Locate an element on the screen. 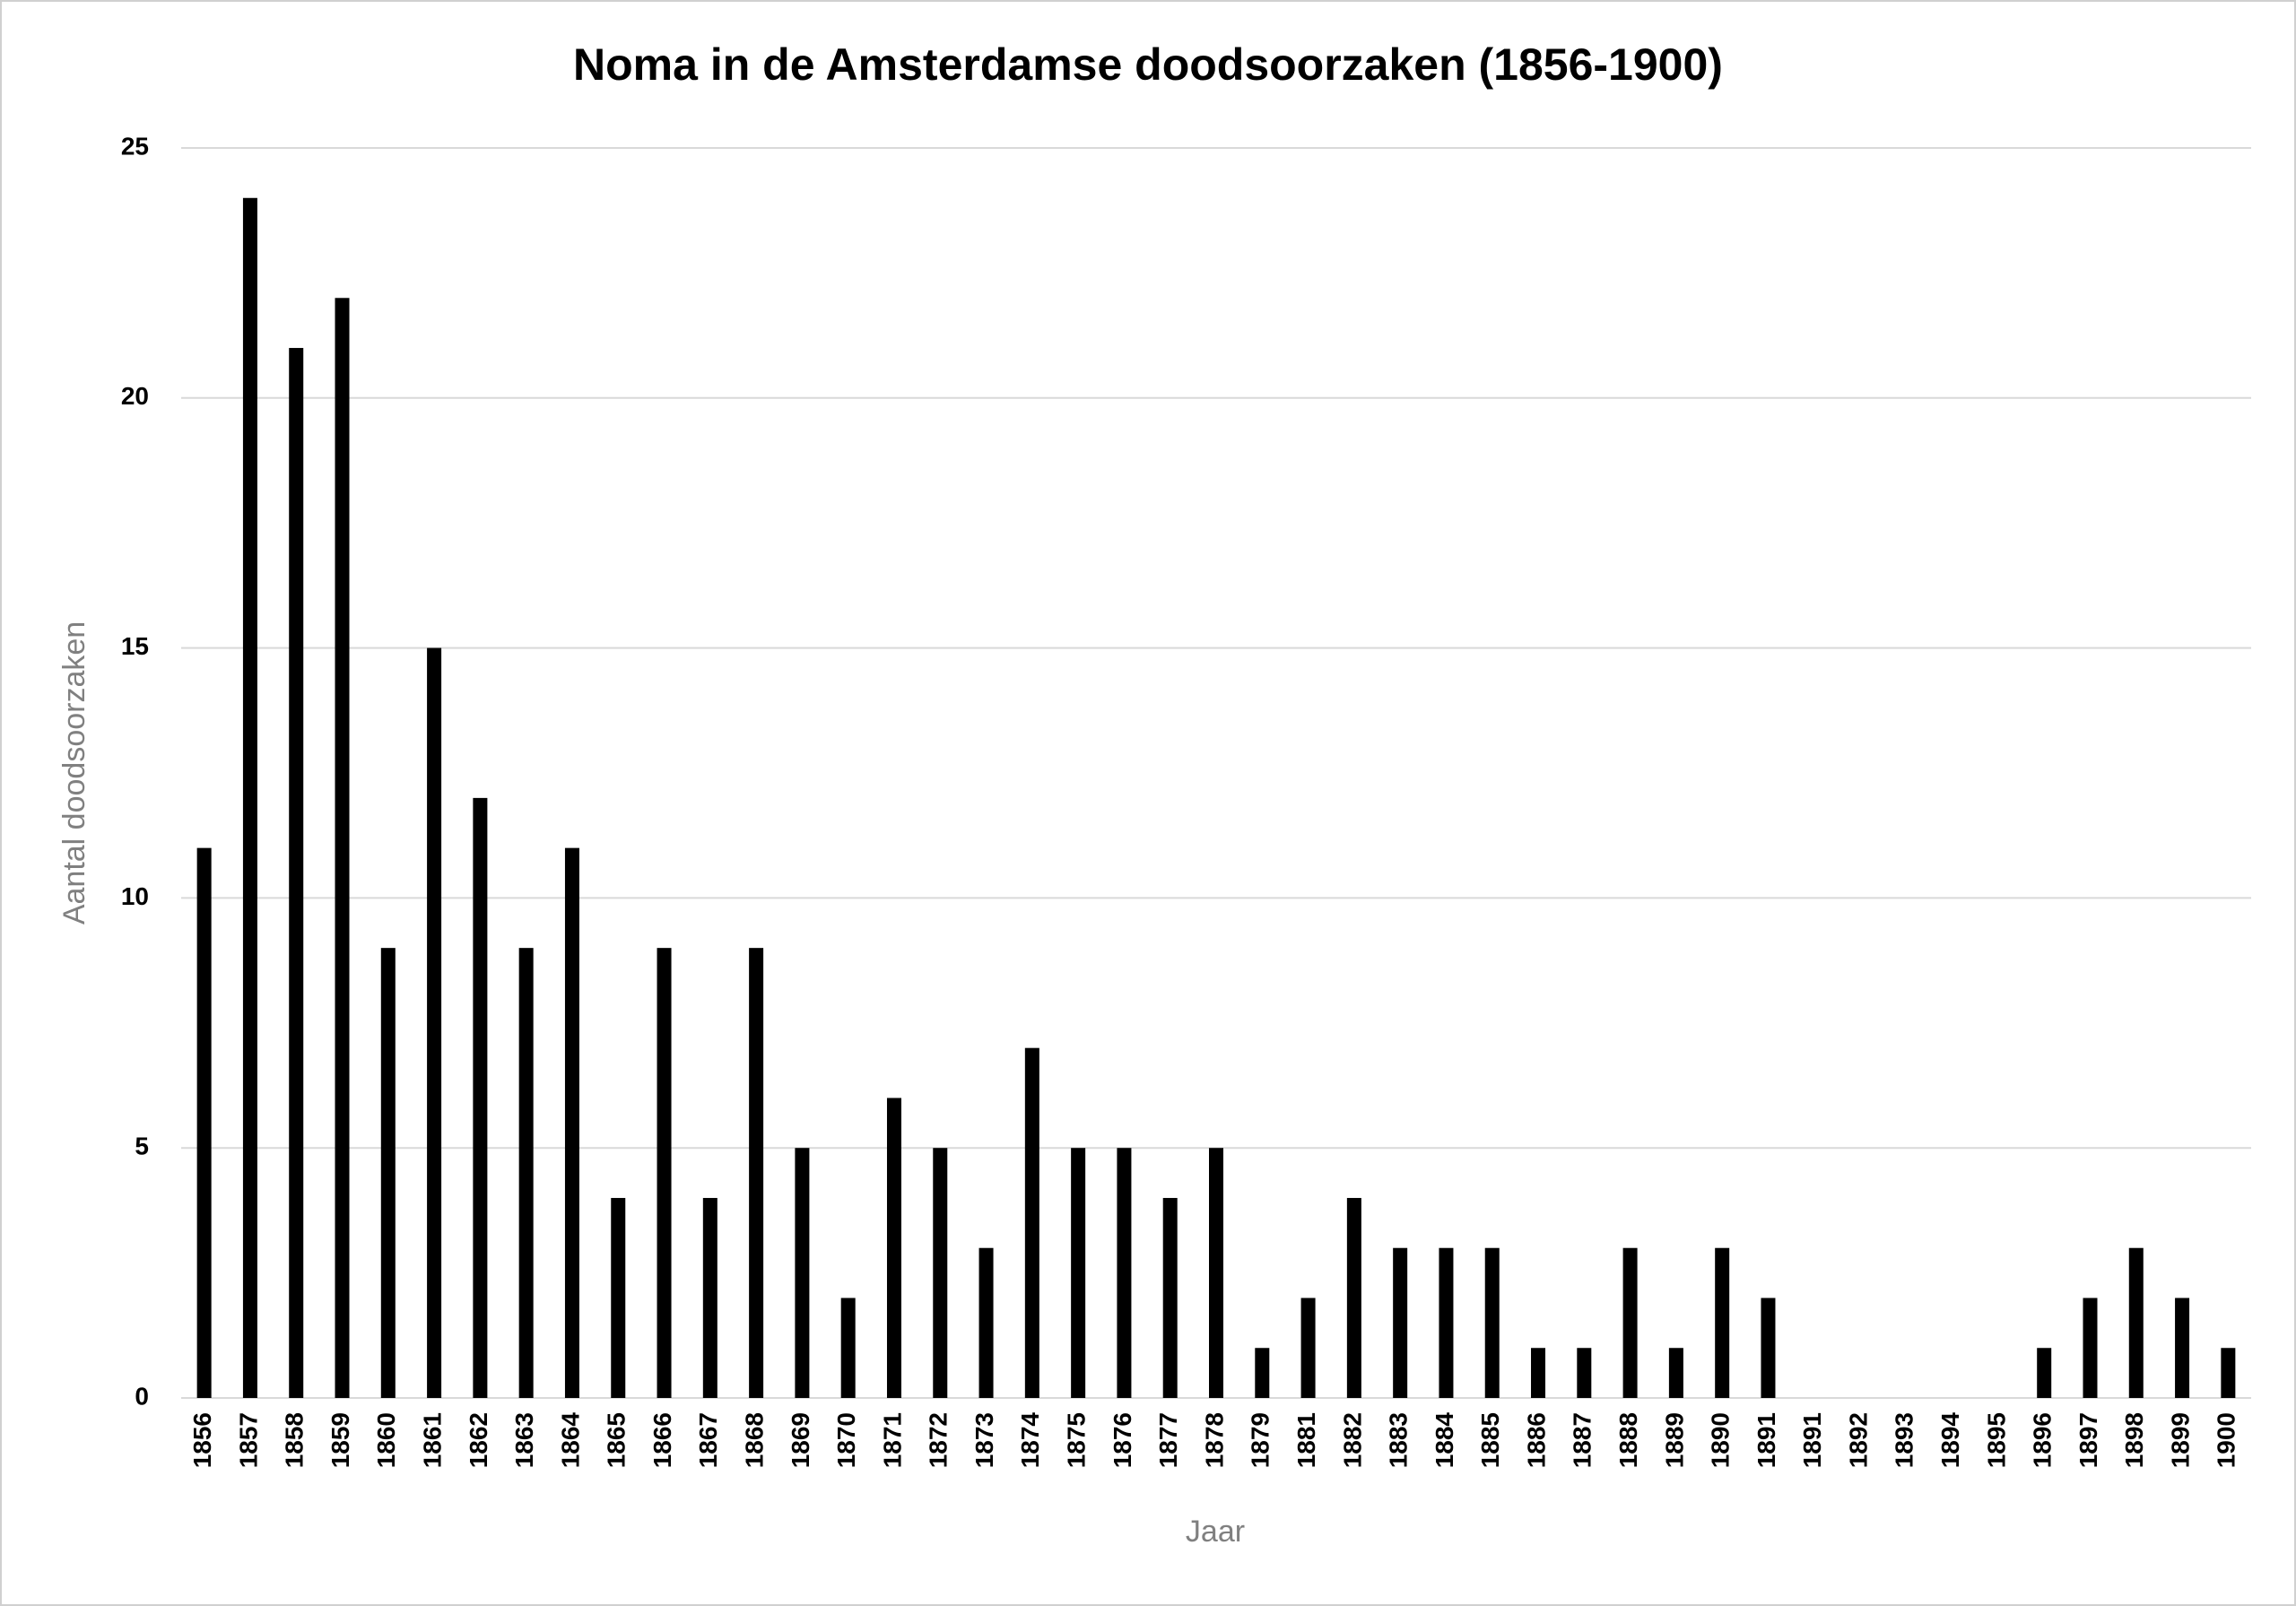 This screenshot has height=1606, width=2296. x-tick-label: 1863 is located at coordinates (524, 1440).